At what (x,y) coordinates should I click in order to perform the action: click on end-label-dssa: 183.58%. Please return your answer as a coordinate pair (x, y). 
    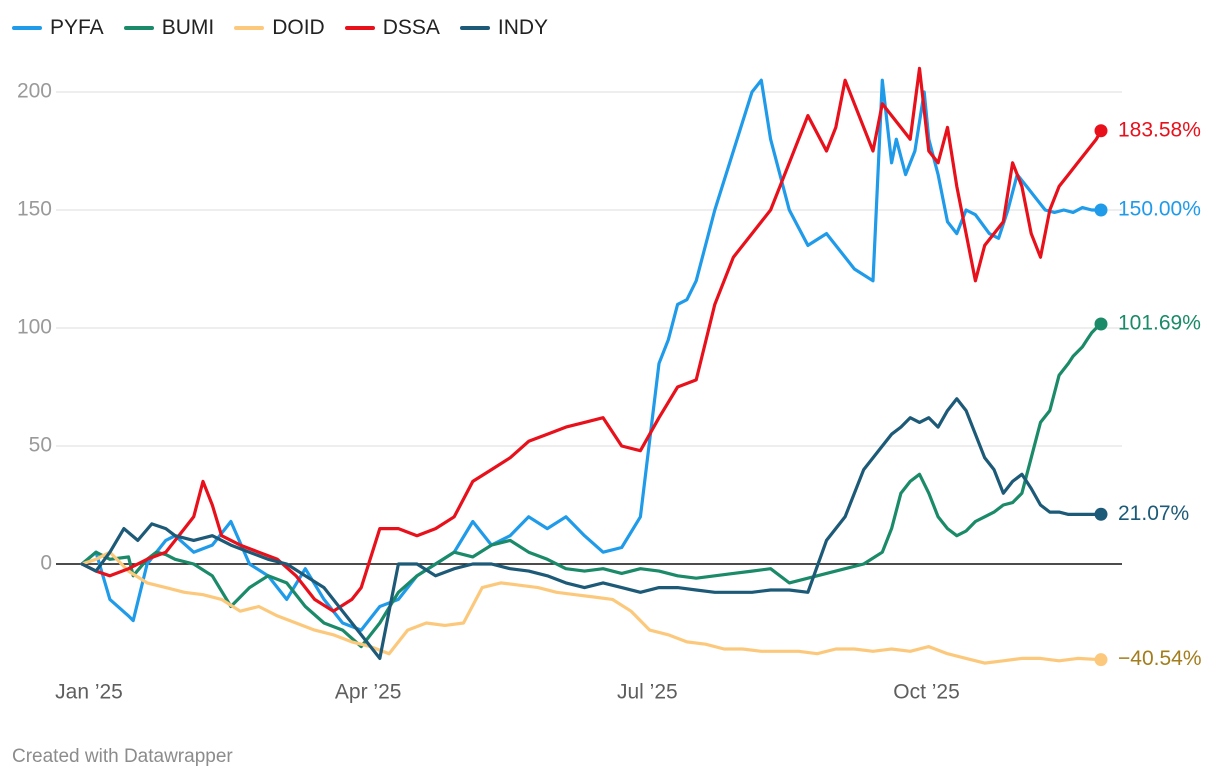
    Looking at the image, I should click on (1159, 129).